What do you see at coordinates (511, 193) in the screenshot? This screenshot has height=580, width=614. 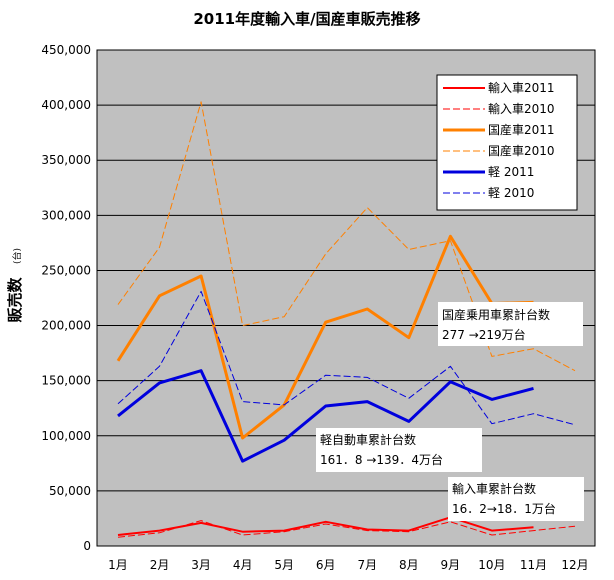 I see `legend-label: 軽 2010` at bounding box center [511, 193].